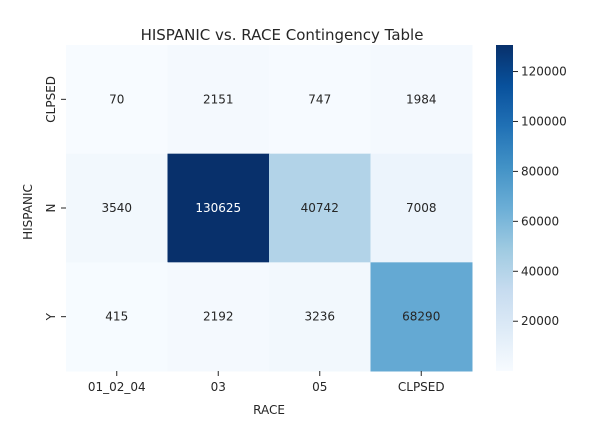  I want to click on cell-value: 2151, so click(218, 99).